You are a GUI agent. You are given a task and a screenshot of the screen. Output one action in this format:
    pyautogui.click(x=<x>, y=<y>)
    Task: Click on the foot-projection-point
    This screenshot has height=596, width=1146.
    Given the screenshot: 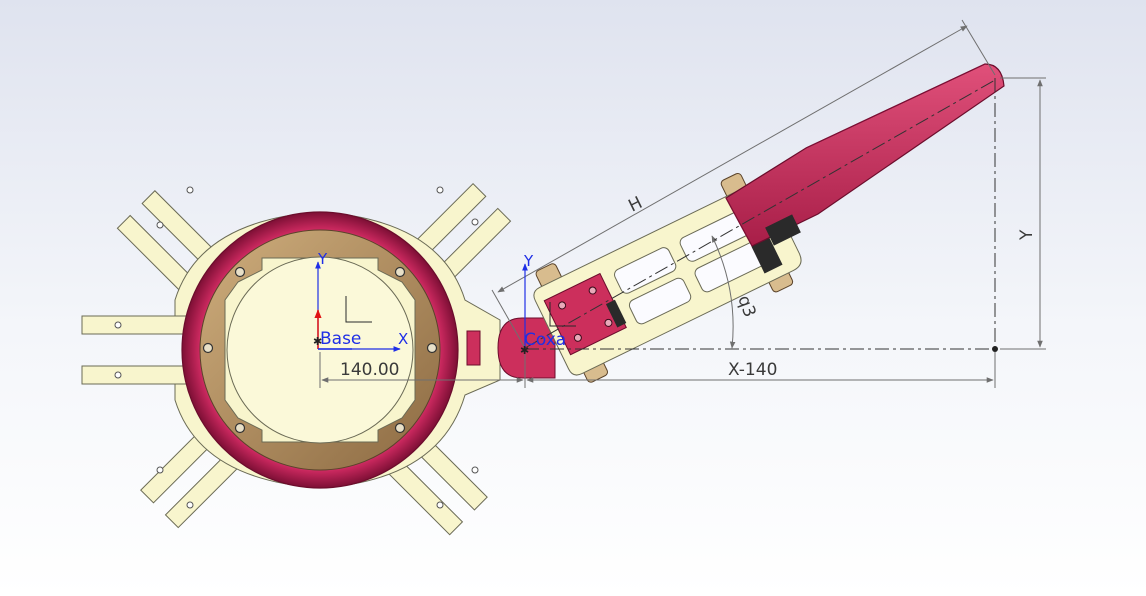 What is the action you would take?
    pyautogui.click(x=995, y=349)
    